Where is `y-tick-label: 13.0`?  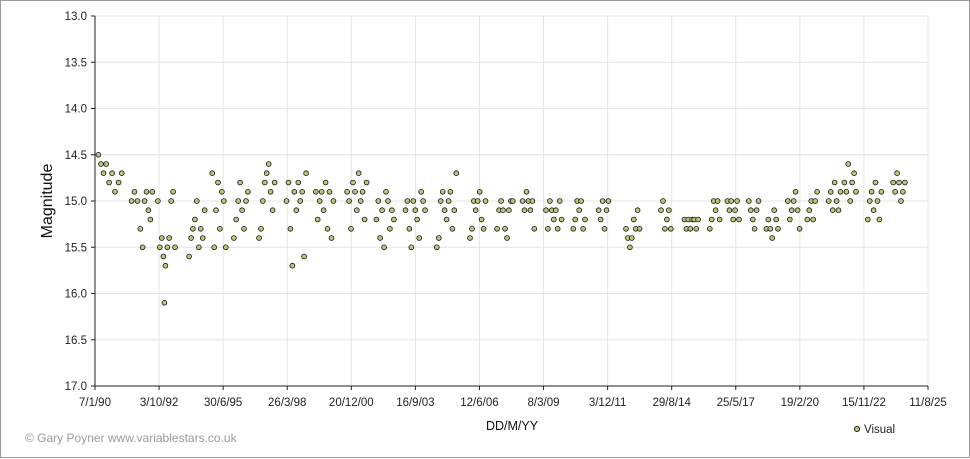 y-tick-label: 13.0 is located at coordinates (76, 17).